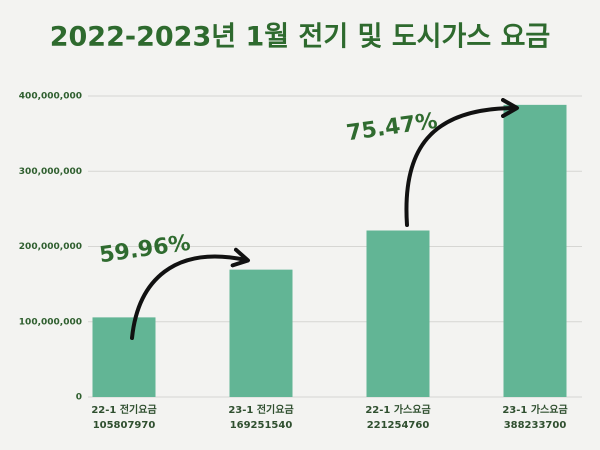 This screenshot has width=600, height=450. I want to click on y-tick-label: 100,000,000, so click(50, 322).